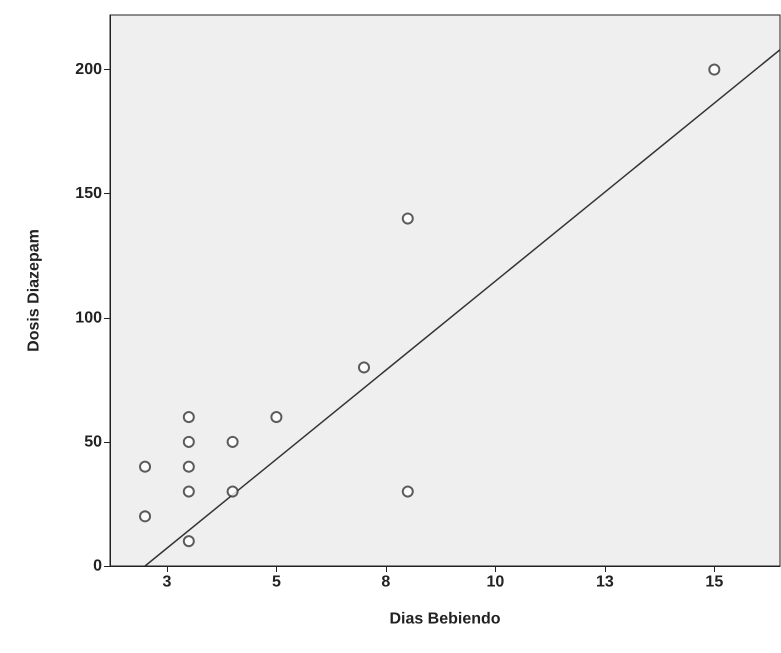  What do you see at coordinates (93, 441) in the screenshot?
I see `y-tick-label: 50` at bounding box center [93, 441].